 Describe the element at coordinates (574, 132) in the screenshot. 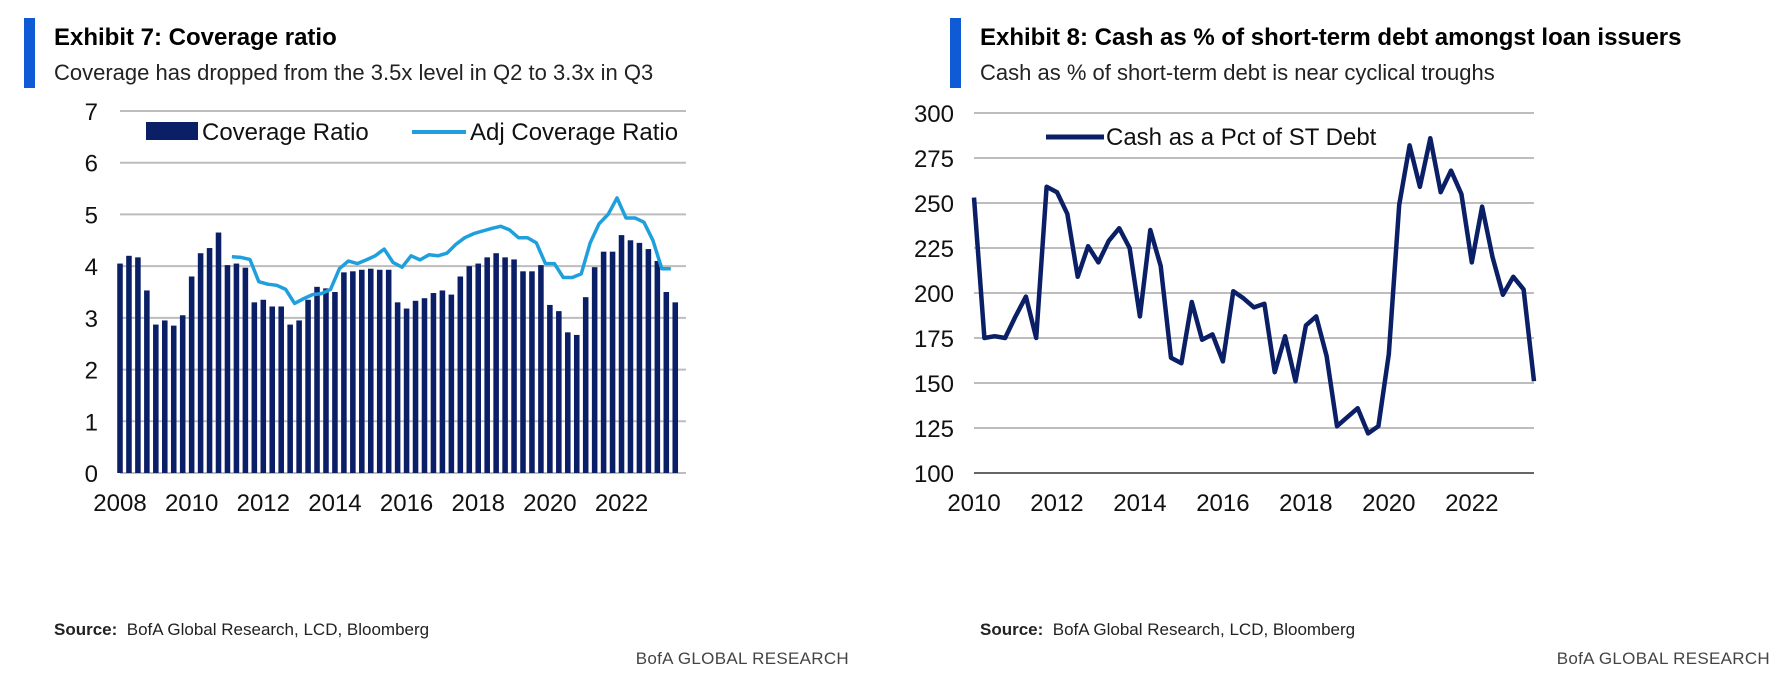

I see `legend-label: Adj Coverage Ratio` at that location.